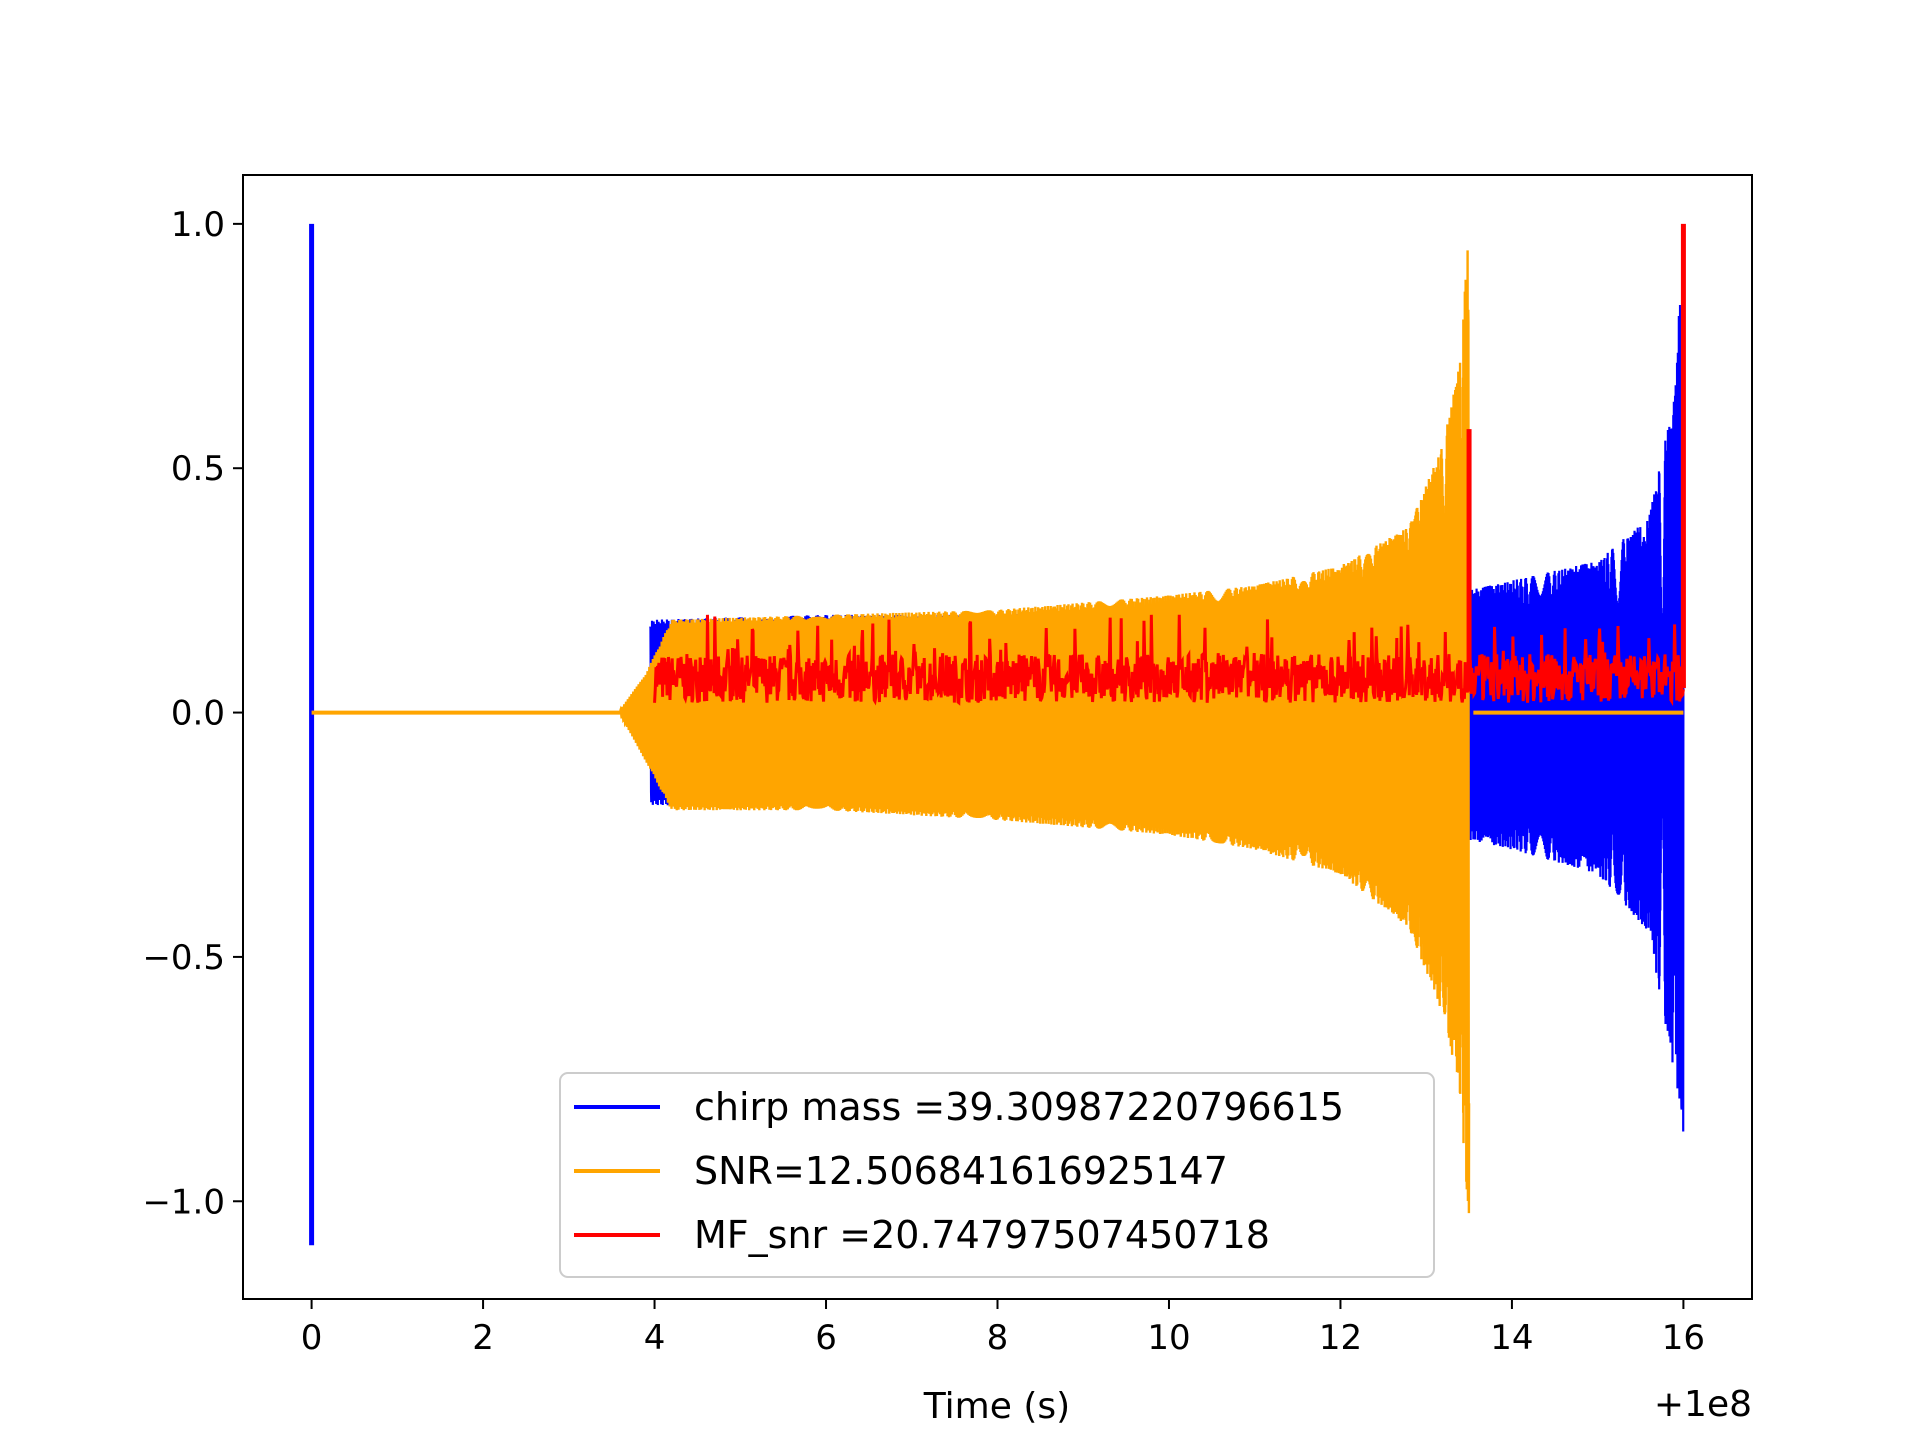 This screenshot has height=1440, width=1920. Describe the element at coordinates (826, 1338) in the screenshot. I see `x-tick-label: 6` at that location.